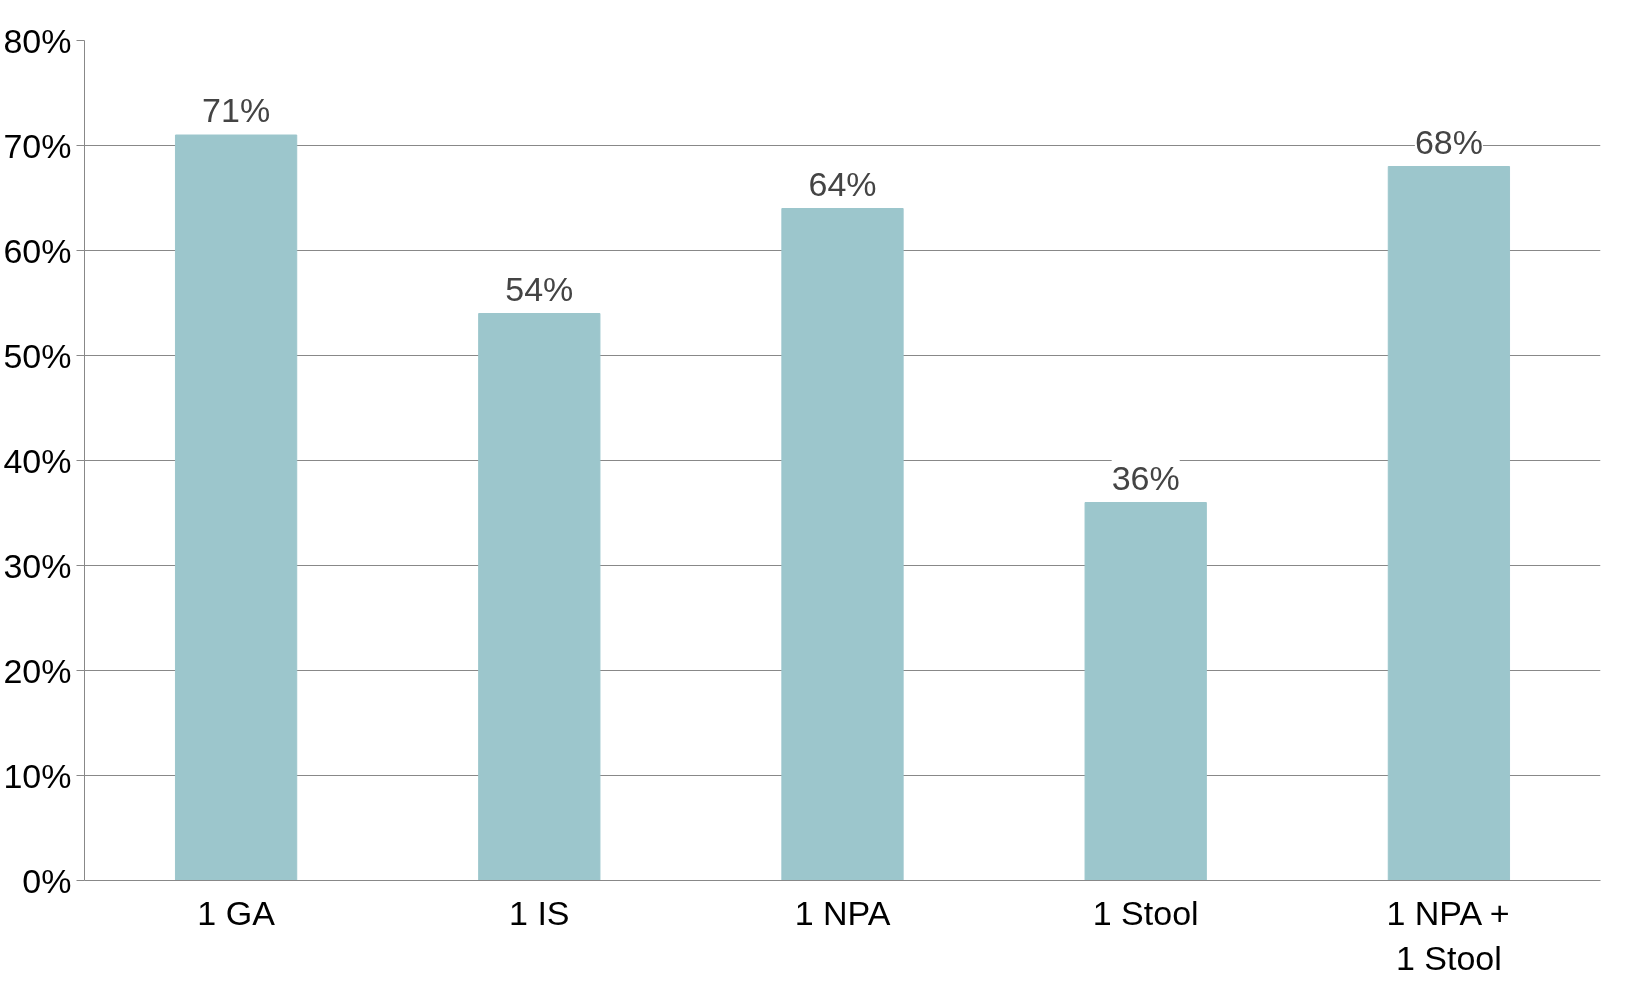 The height and width of the screenshot is (989, 1650). What do you see at coordinates (539, 912) in the screenshot?
I see `x-tick-label: 1 IS` at bounding box center [539, 912].